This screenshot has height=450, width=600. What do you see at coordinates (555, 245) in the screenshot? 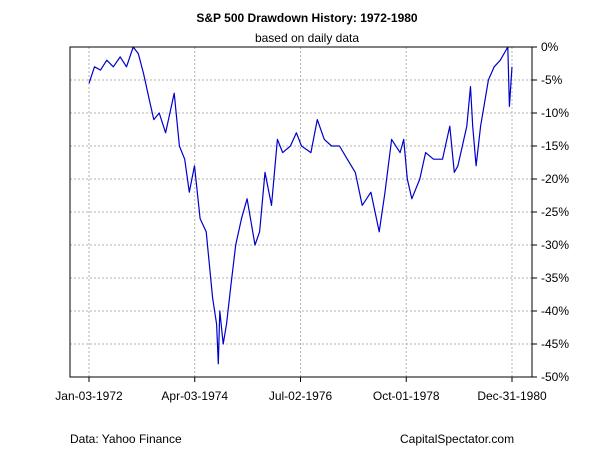
I see `y-tick-label: -30%` at bounding box center [555, 245].